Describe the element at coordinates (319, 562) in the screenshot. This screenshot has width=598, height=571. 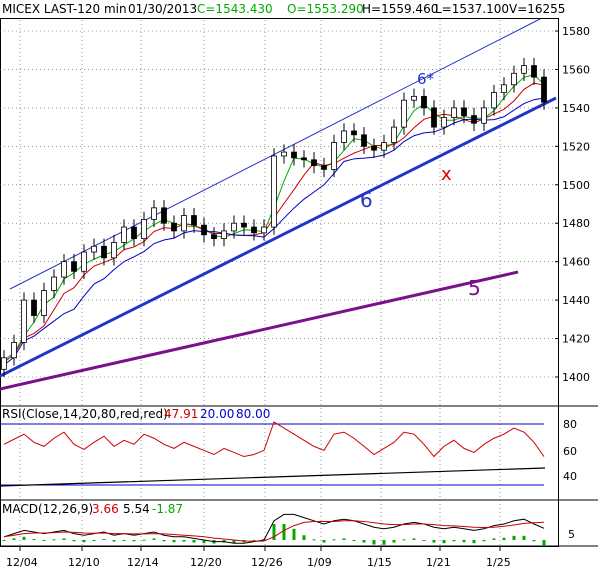
I see `date-tick-label: 1/09` at that location.